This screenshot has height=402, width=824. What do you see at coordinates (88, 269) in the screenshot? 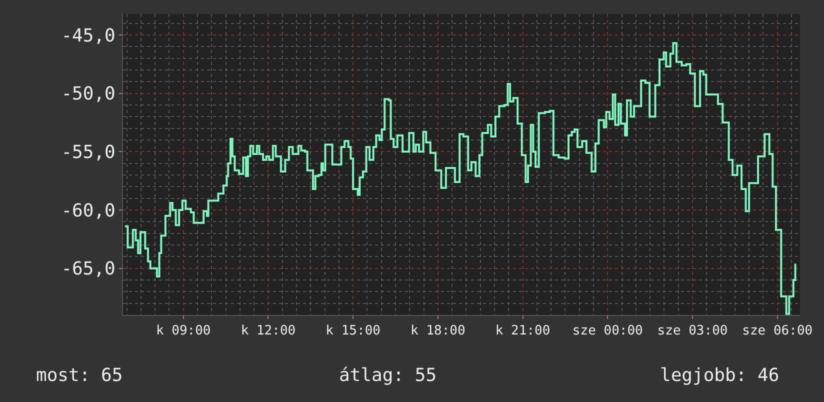
I see `y-tick-label: -65,0` at bounding box center [88, 269].